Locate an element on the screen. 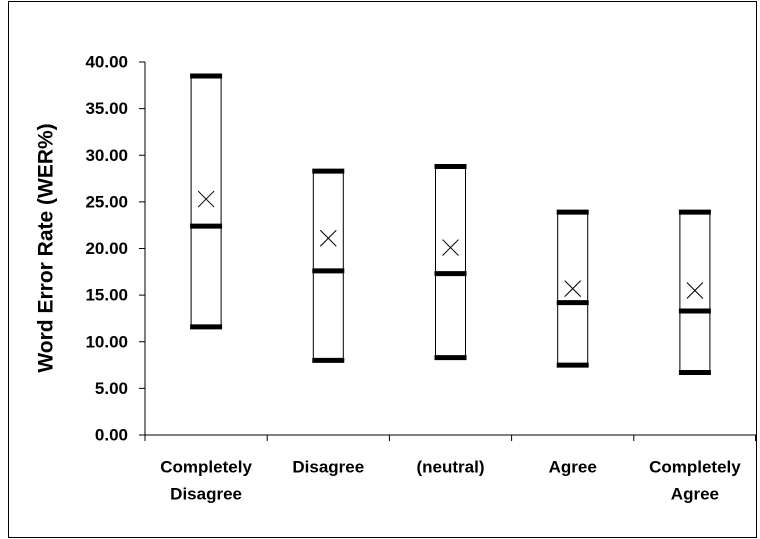 This screenshot has height=539, width=760. y-tick-label: 5.00 is located at coordinates (111, 388).